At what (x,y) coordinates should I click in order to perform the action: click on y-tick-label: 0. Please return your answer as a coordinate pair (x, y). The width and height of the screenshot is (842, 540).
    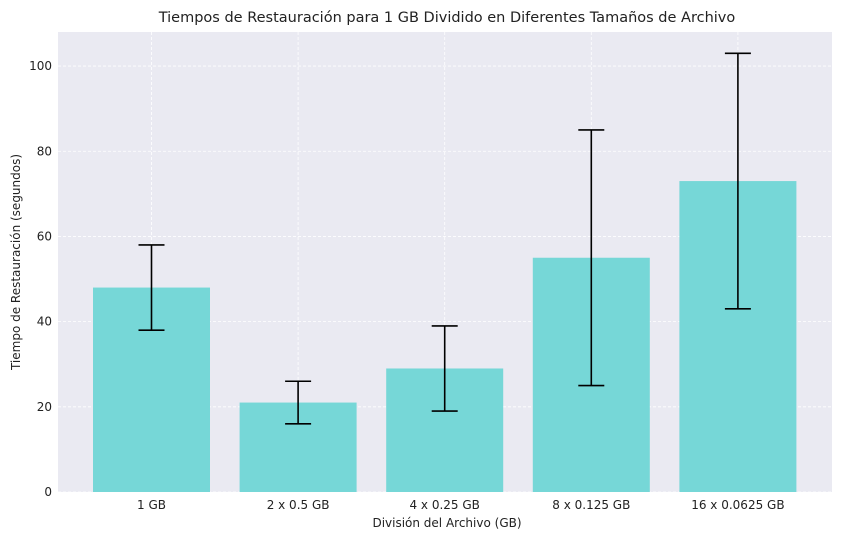
    Looking at the image, I should click on (48, 492).